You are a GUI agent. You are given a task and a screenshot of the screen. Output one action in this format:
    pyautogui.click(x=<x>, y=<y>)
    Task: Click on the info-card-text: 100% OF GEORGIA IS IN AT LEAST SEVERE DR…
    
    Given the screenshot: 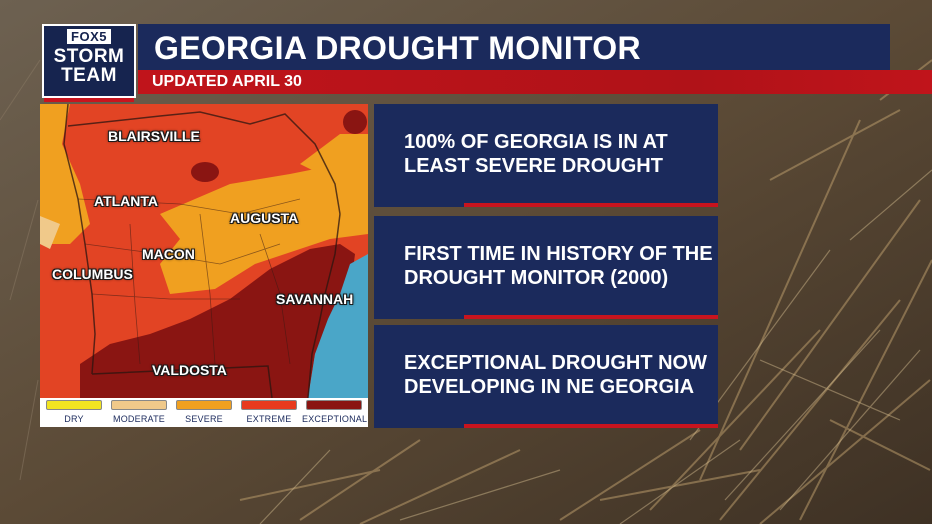 What is the action you would take?
    pyautogui.click(x=536, y=154)
    